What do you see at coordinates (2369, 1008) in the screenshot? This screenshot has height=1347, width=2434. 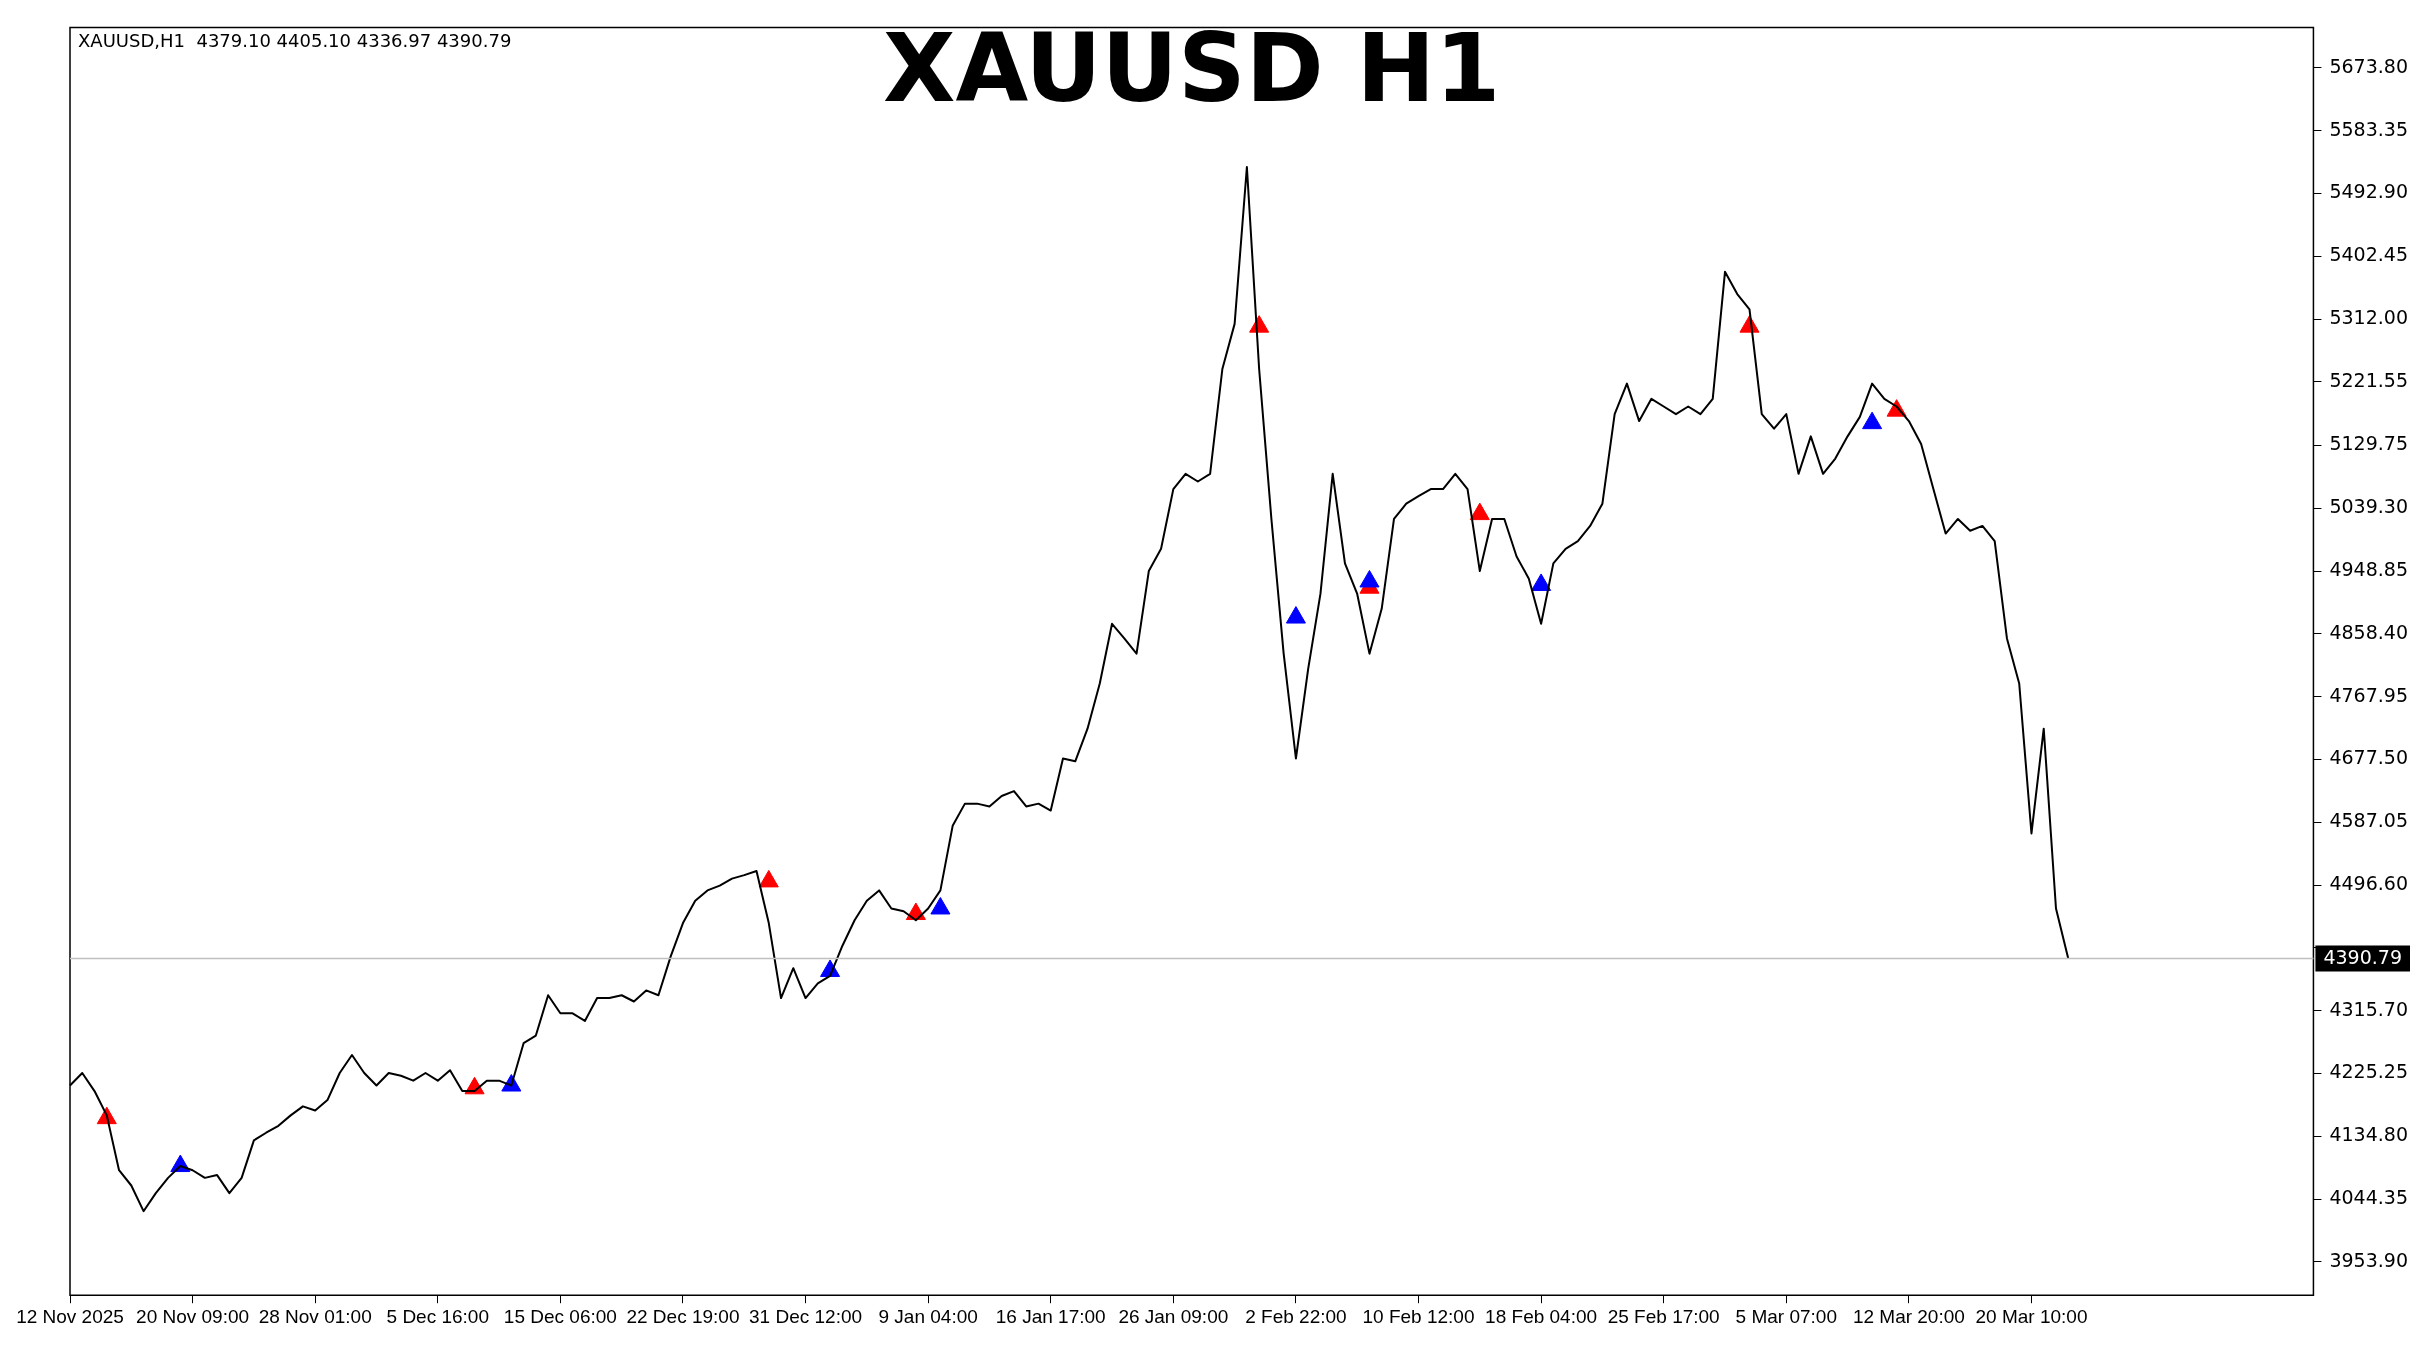 I see `y-tick-label: 4315.70` at bounding box center [2369, 1008].